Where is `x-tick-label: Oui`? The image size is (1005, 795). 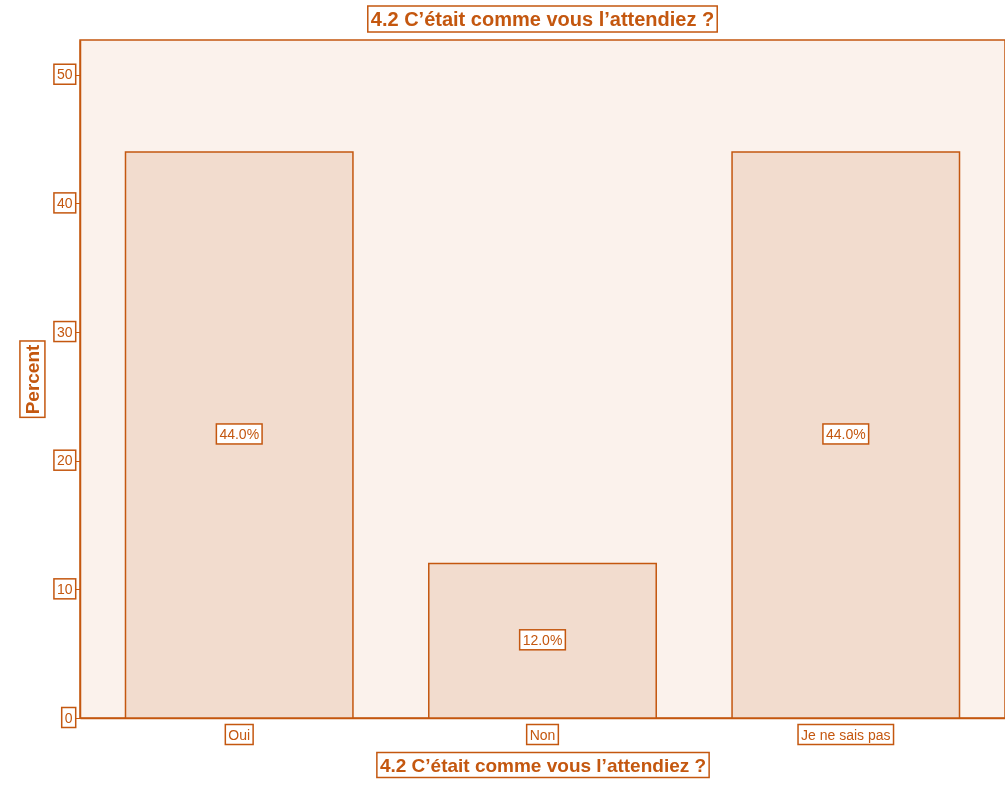 x-tick-label: Oui is located at coordinates (239, 734).